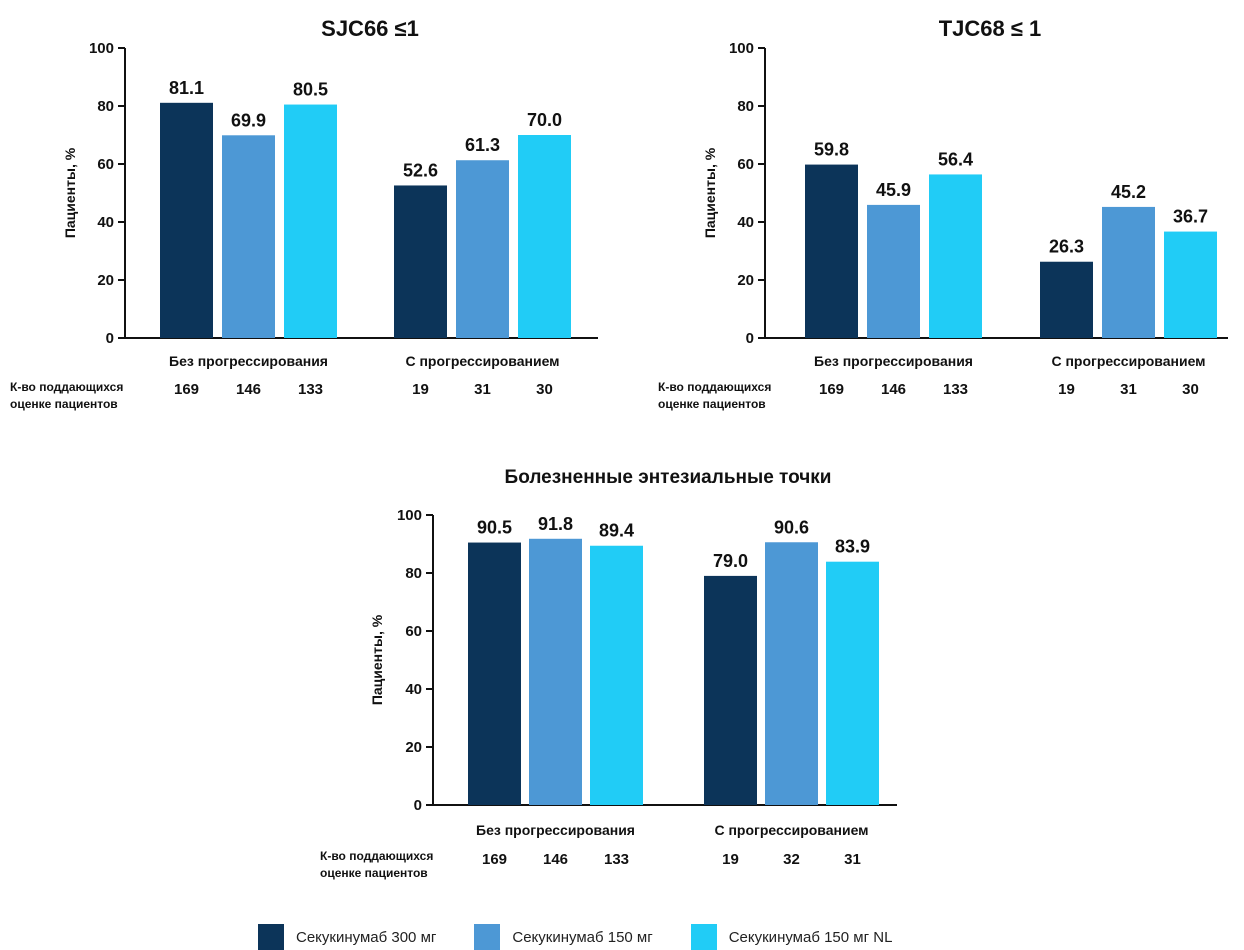 This screenshot has height=950, width=1244. What do you see at coordinates (110, 338) in the screenshot?
I see `sjc66-y-tick-label: 0` at bounding box center [110, 338].